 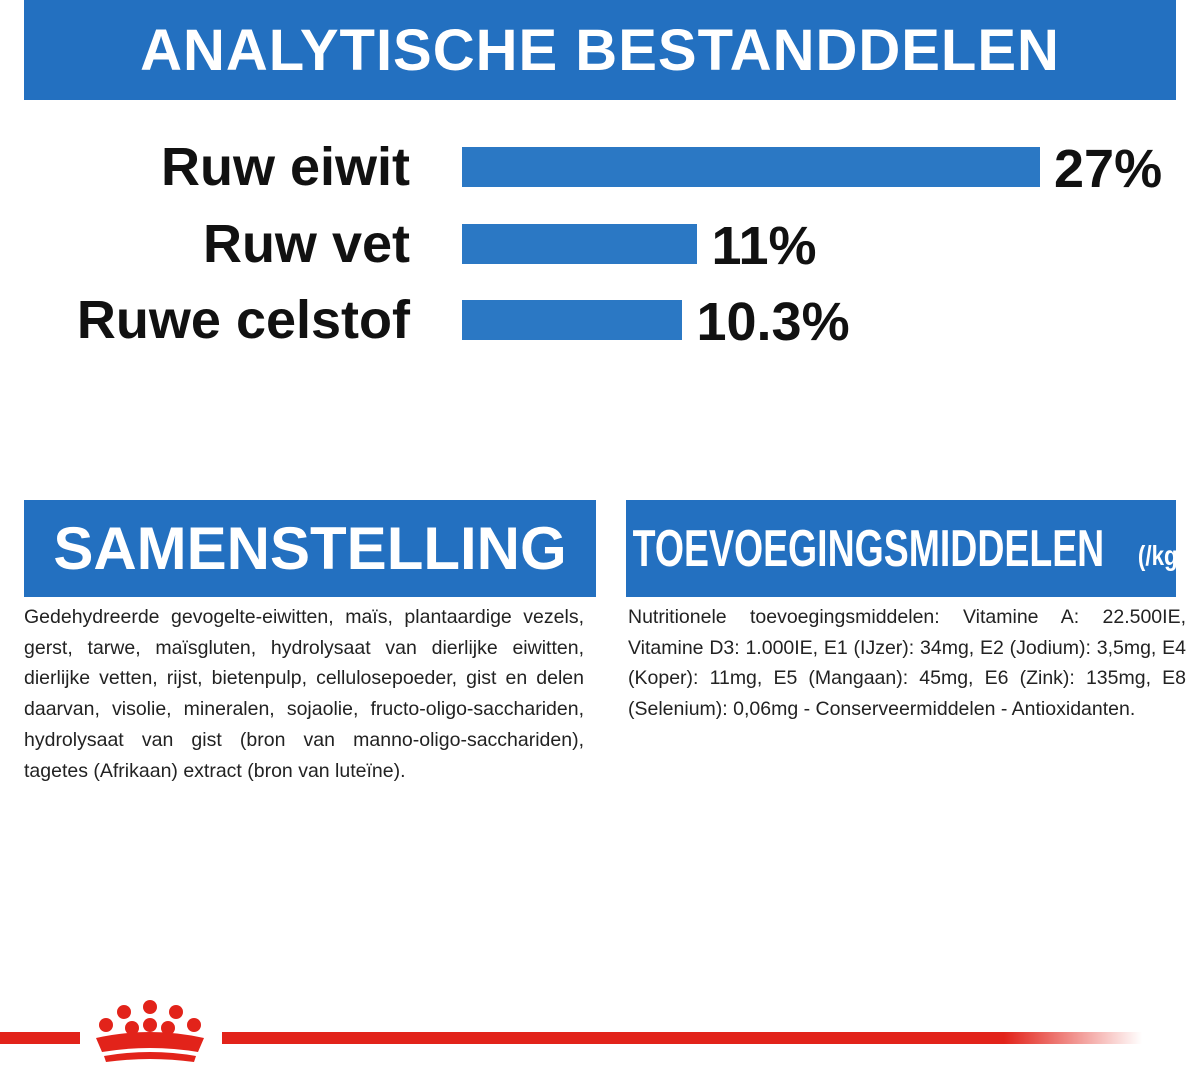 I want to click on brand-line, so click(x=682, y=1038).